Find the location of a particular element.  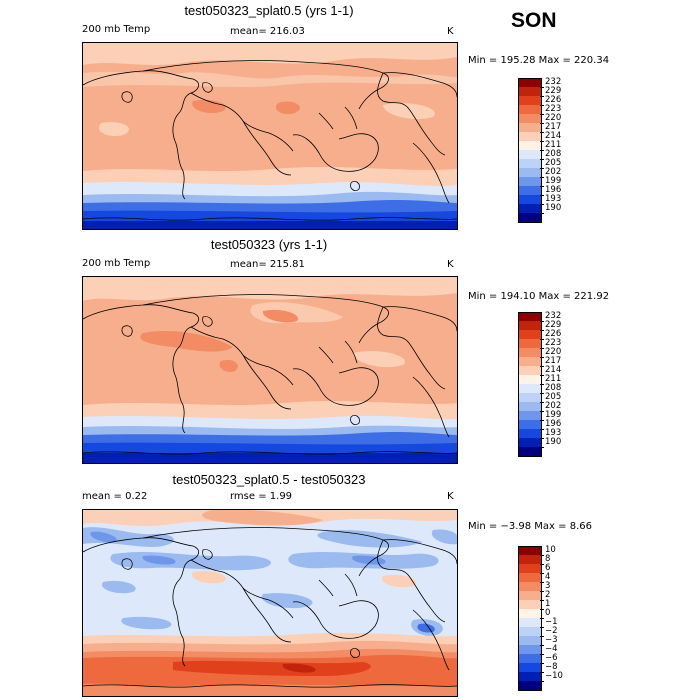

colorbar-label: 193 is located at coordinates (553, 199).